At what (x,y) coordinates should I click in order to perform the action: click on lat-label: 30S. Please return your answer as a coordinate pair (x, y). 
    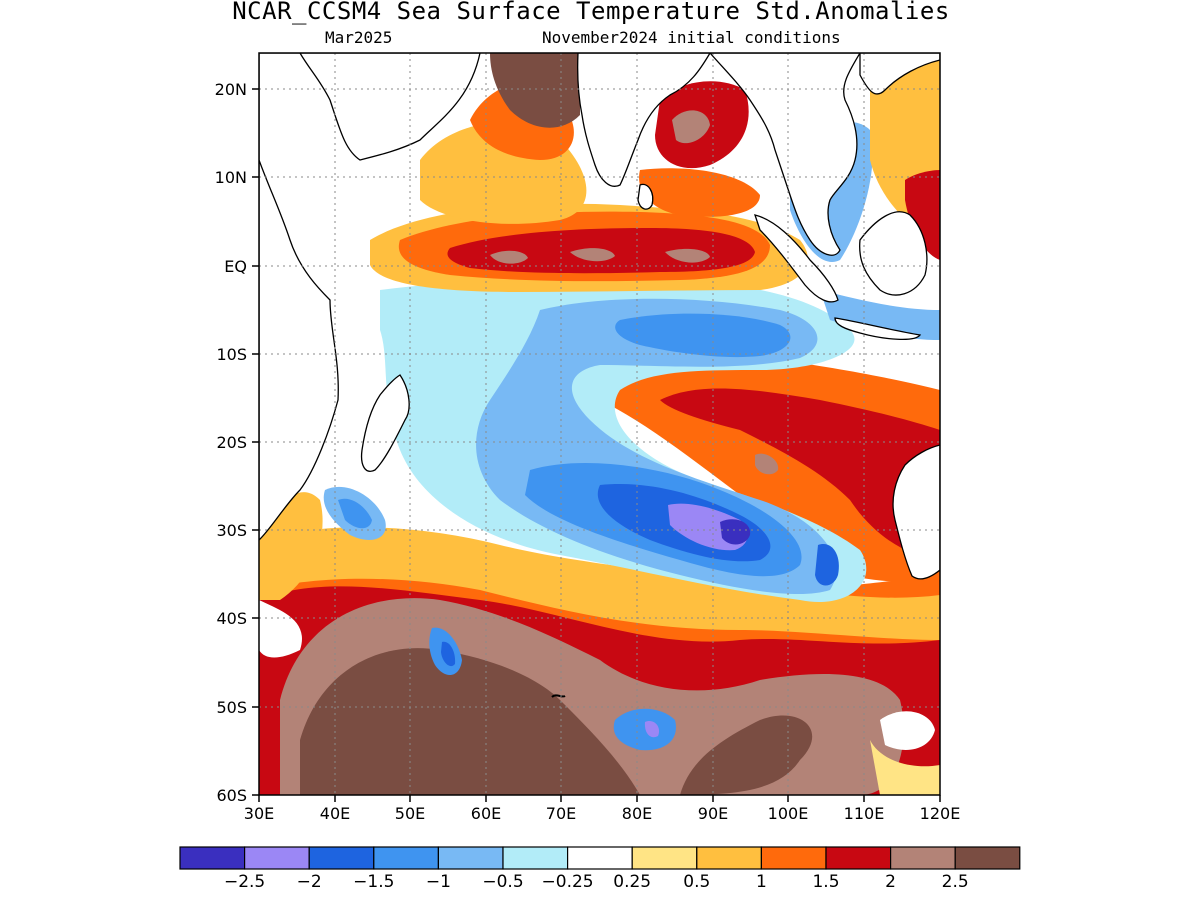
    Looking at the image, I should click on (231, 530).